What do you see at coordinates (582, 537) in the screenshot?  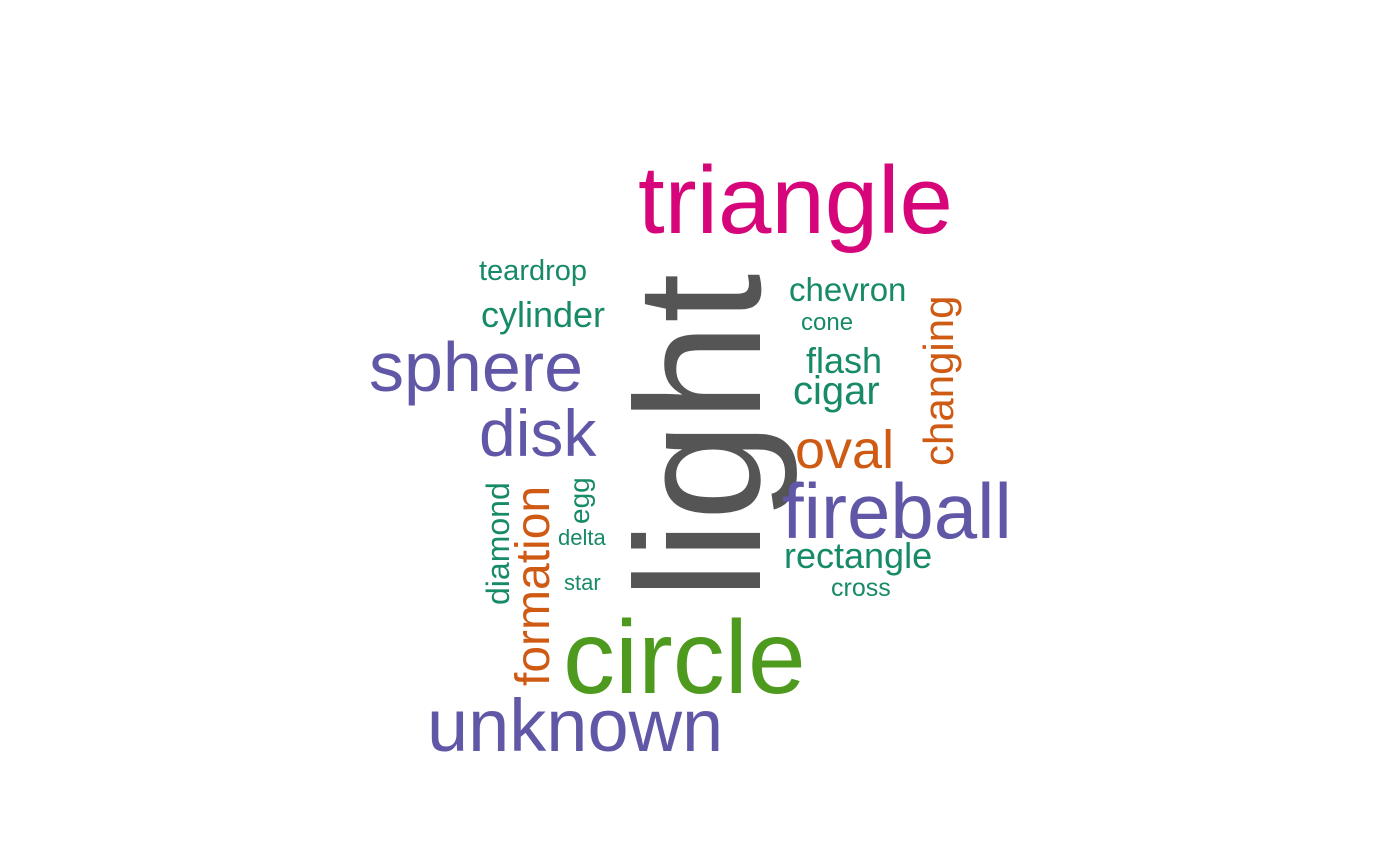 I see `word-delta: delta` at bounding box center [582, 537].